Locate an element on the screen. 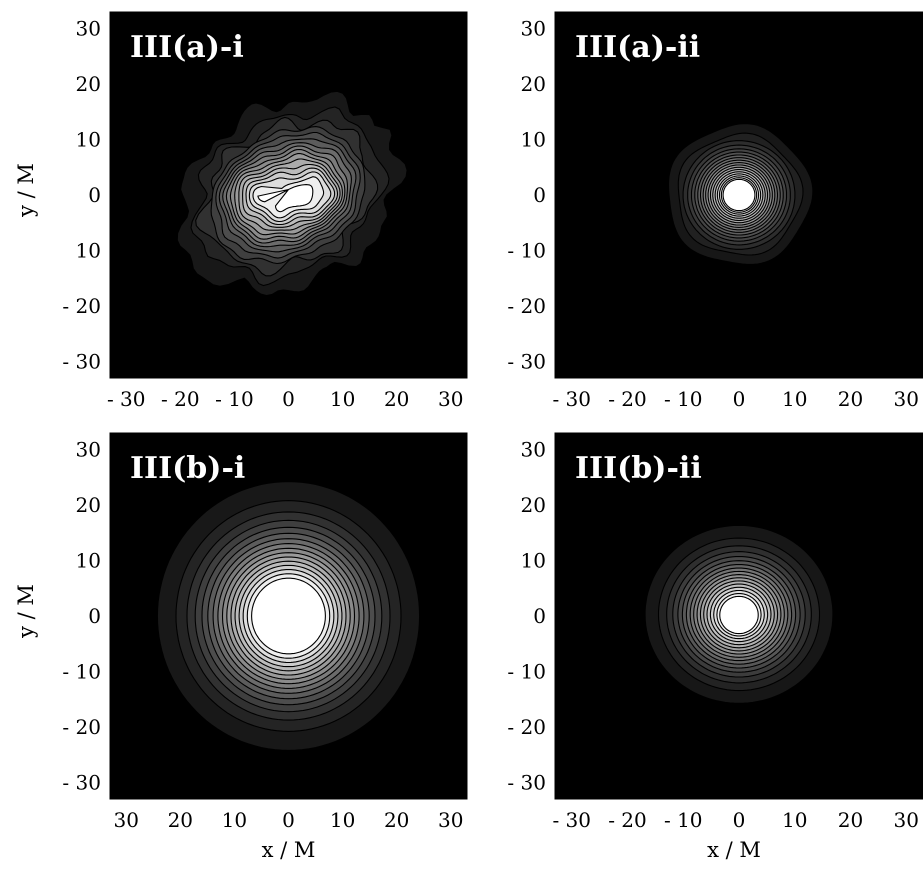 This screenshot has height=871, width=923. panel-title: III(b)-i is located at coordinates (187, 468).